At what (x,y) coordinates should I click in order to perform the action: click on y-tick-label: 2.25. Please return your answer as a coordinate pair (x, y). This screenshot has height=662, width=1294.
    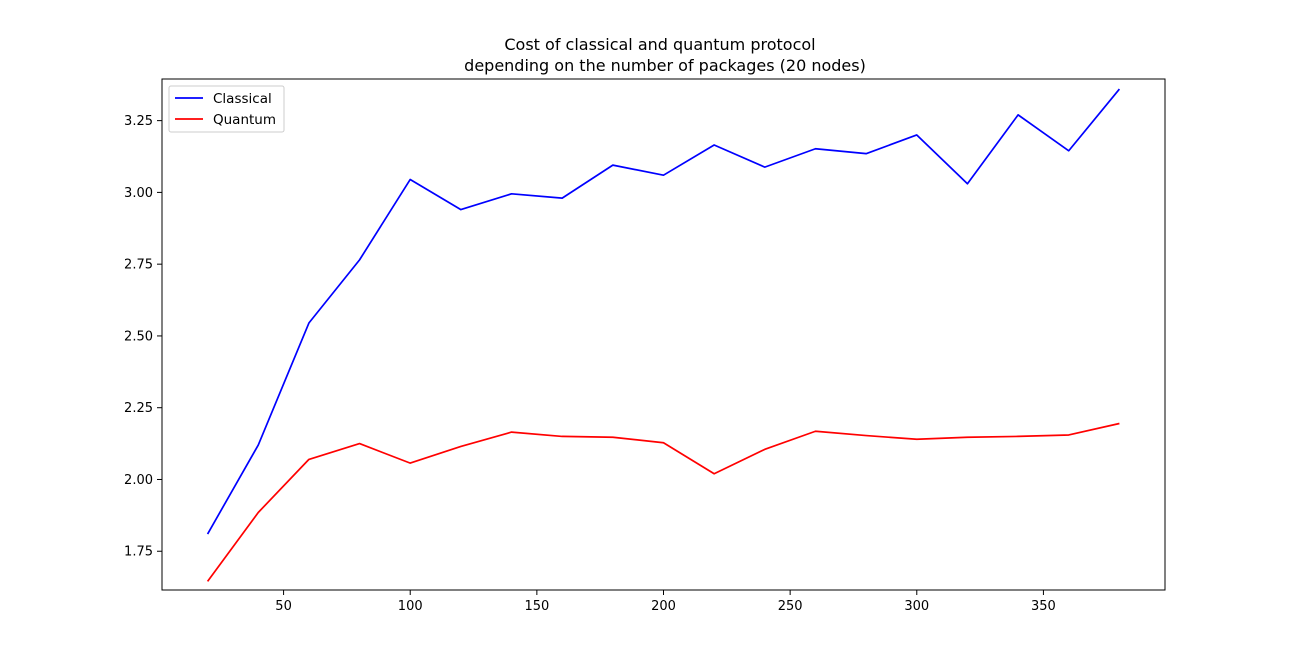
    Looking at the image, I should click on (138, 408).